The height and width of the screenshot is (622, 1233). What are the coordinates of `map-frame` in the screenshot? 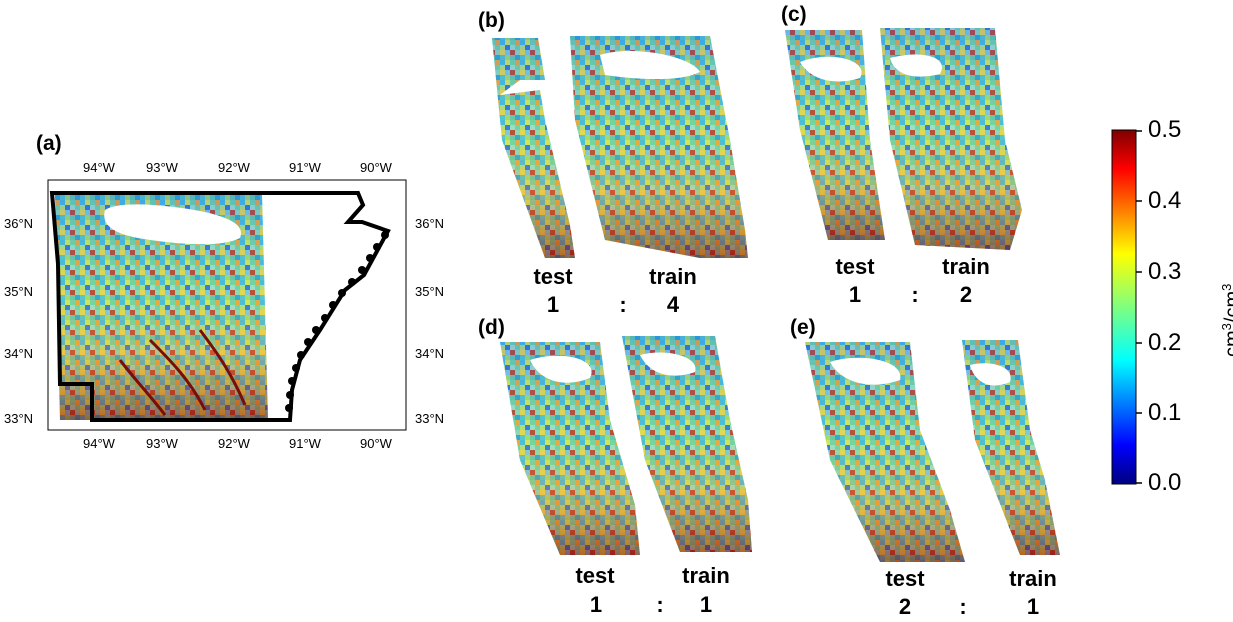 It's located at (227, 305).